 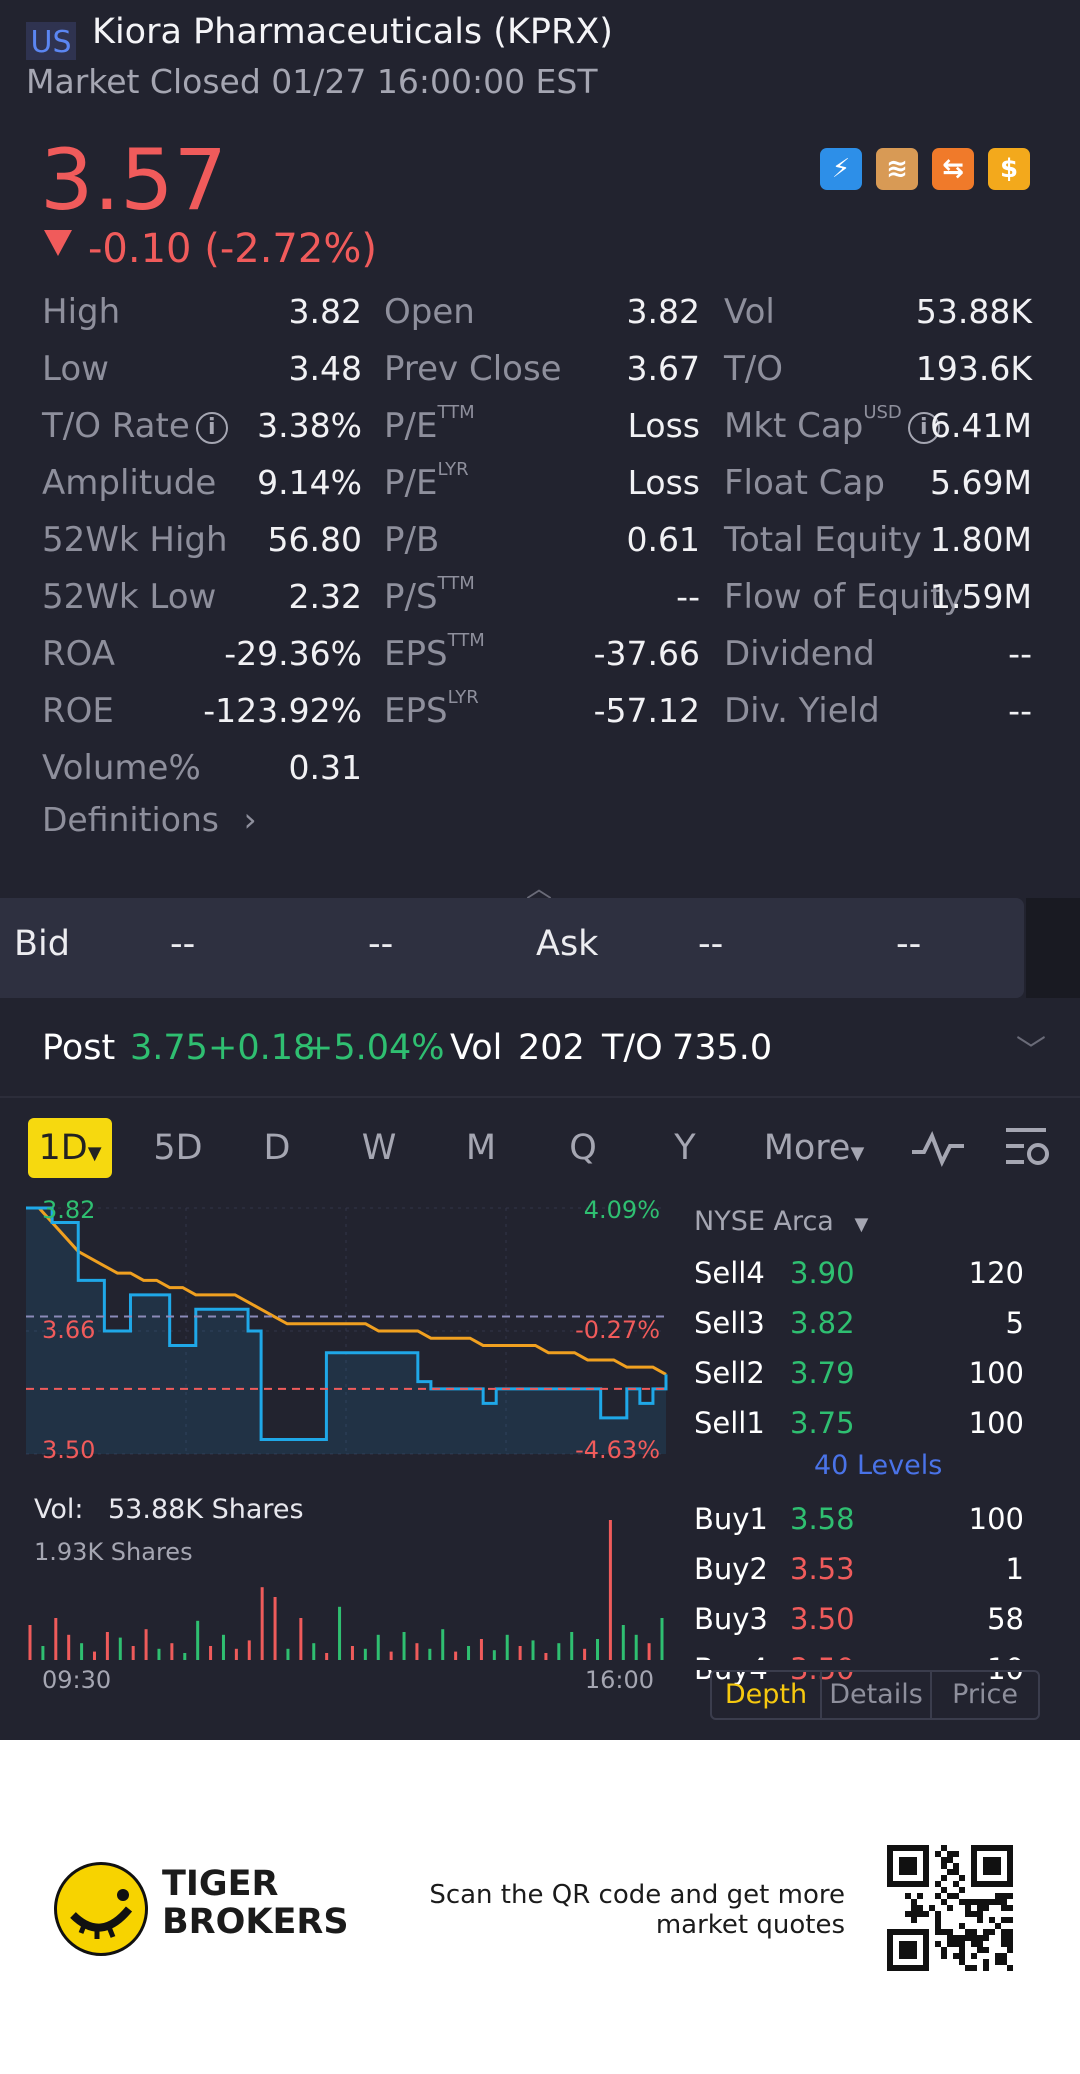 I want to click on buys-level-price: 3.53, so click(x=822, y=1569).